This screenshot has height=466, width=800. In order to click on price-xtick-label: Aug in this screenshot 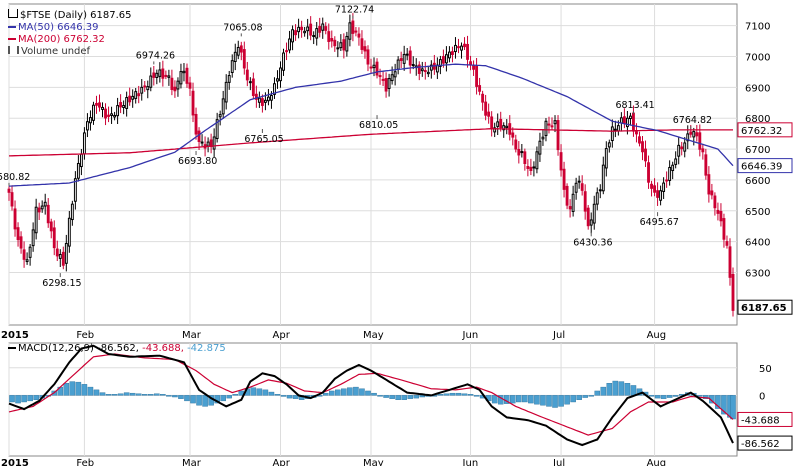, I will do `click(657, 335)`.